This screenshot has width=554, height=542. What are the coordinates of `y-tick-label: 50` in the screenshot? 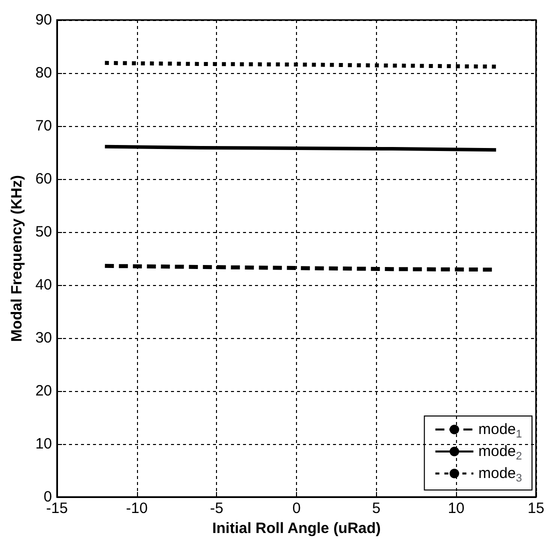 It's located at (43, 232).